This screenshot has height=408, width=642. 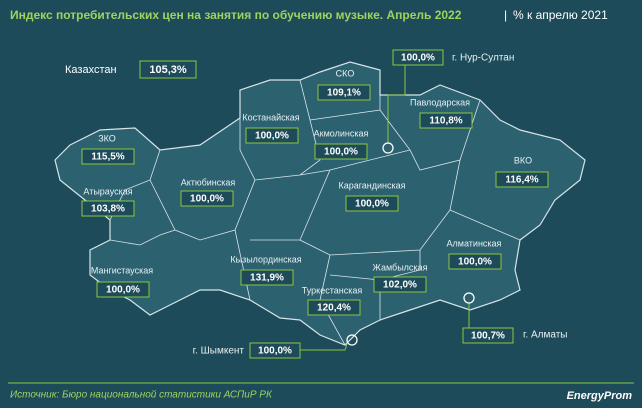 What do you see at coordinates (523, 160) in the screenshot?
I see `region-label: ВКО` at bounding box center [523, 160].